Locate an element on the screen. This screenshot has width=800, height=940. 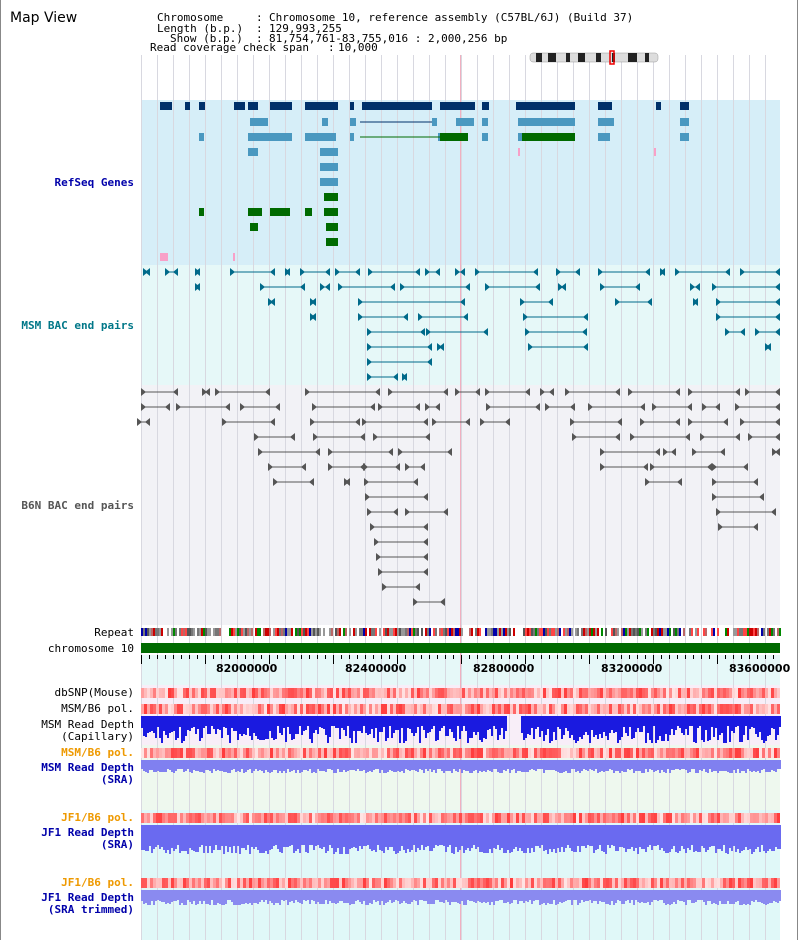
track-label-jf1-b6-pol-2: JF1/B6 pol. is located at coordinates (97, 882).